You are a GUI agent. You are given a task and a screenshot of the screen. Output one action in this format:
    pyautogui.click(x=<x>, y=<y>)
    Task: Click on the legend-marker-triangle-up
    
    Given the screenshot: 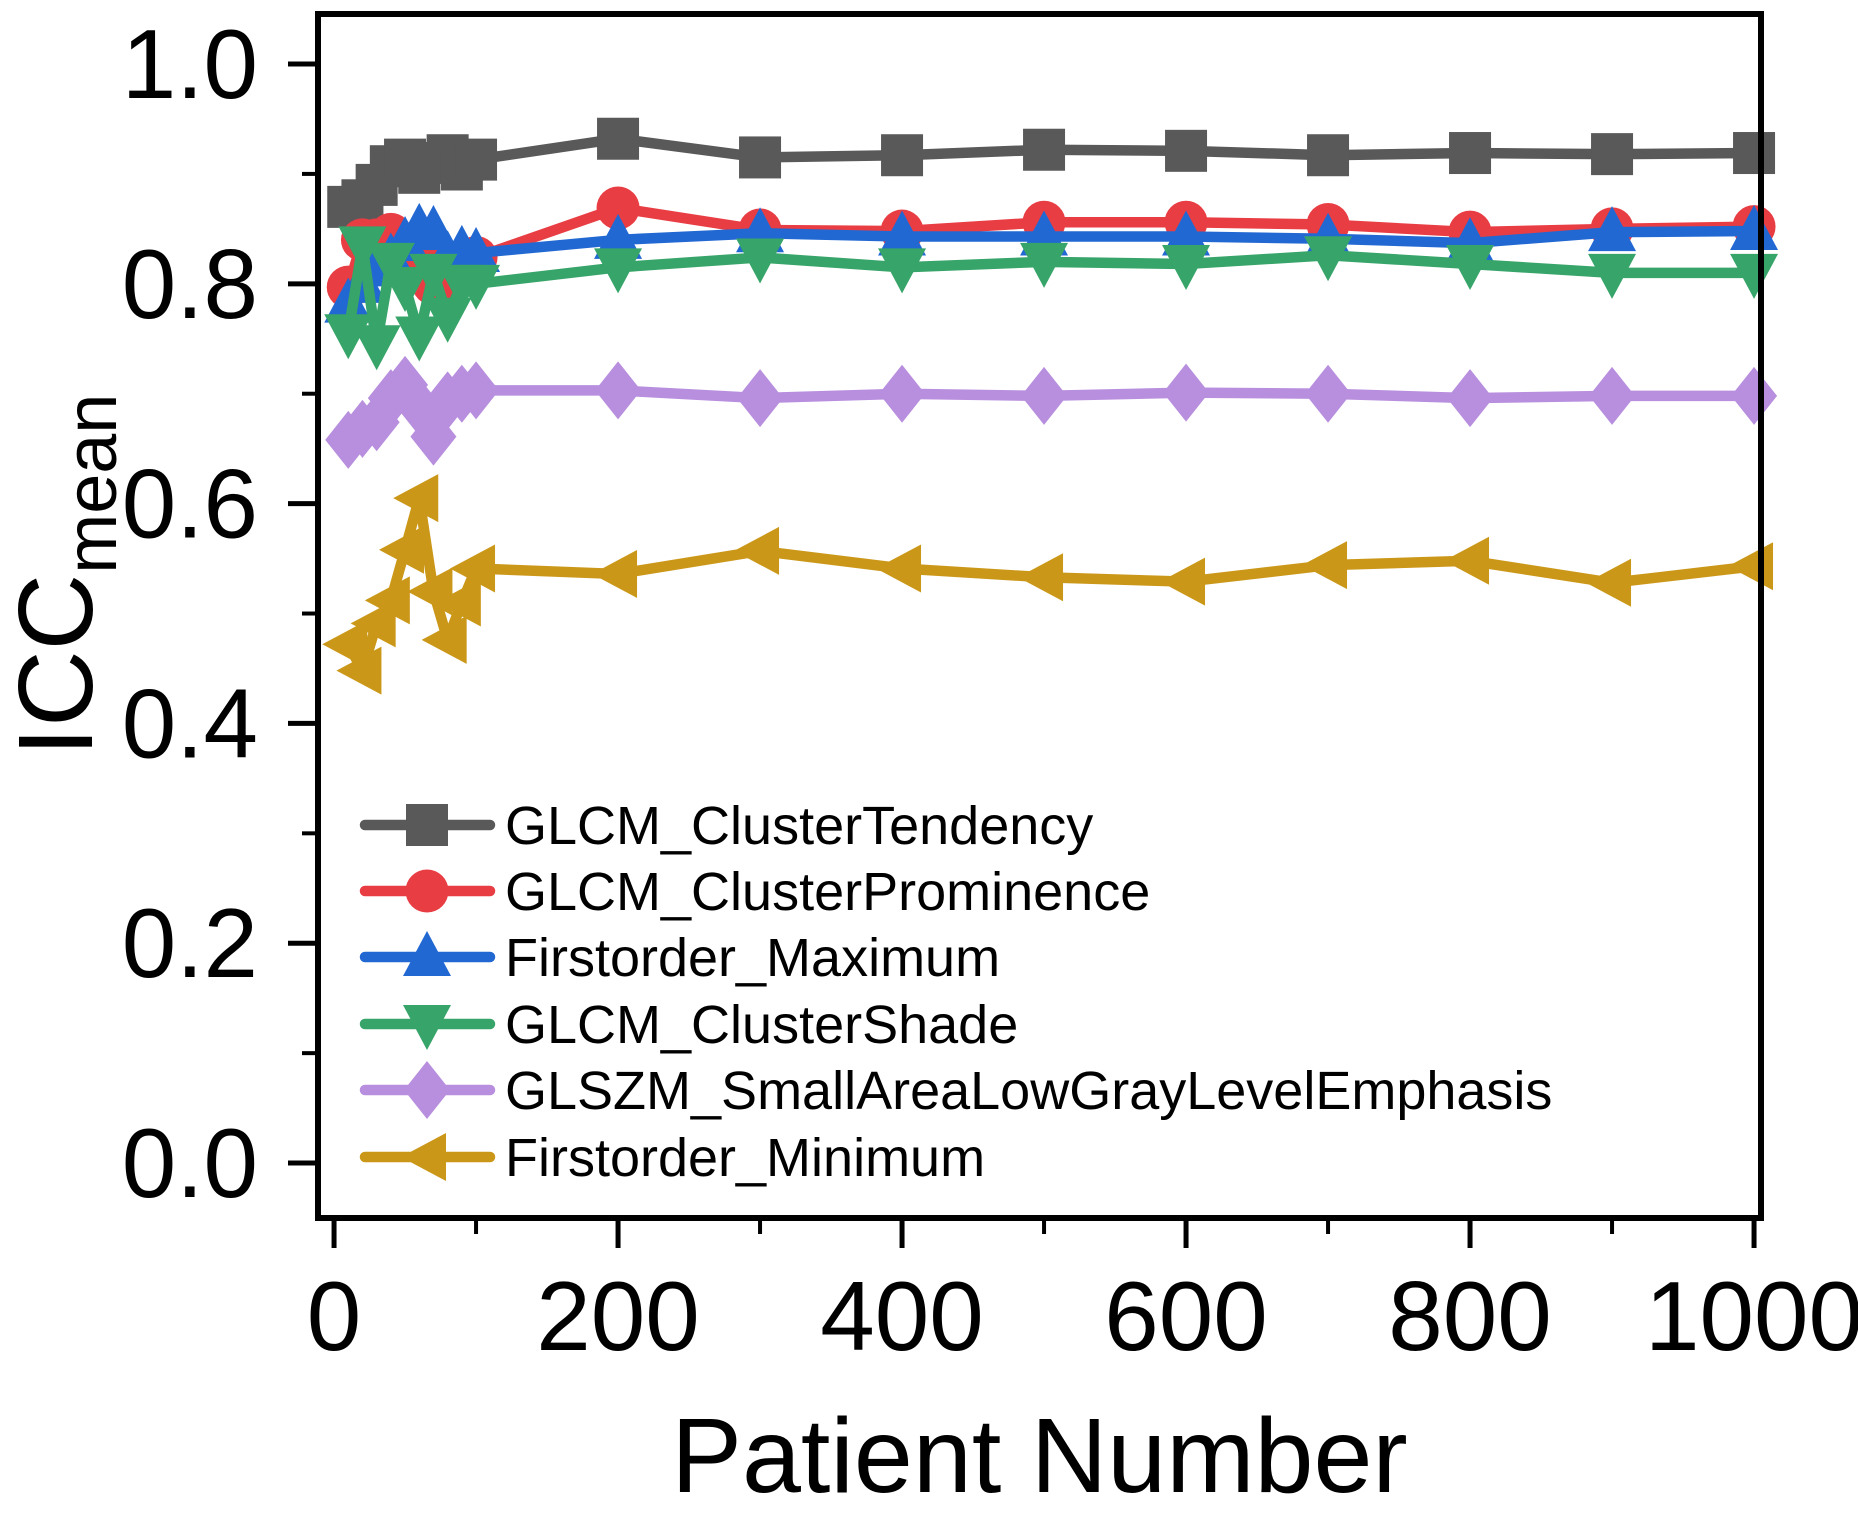 What is the action you would take?
    pyautogui.click(x=427, y=953)
    